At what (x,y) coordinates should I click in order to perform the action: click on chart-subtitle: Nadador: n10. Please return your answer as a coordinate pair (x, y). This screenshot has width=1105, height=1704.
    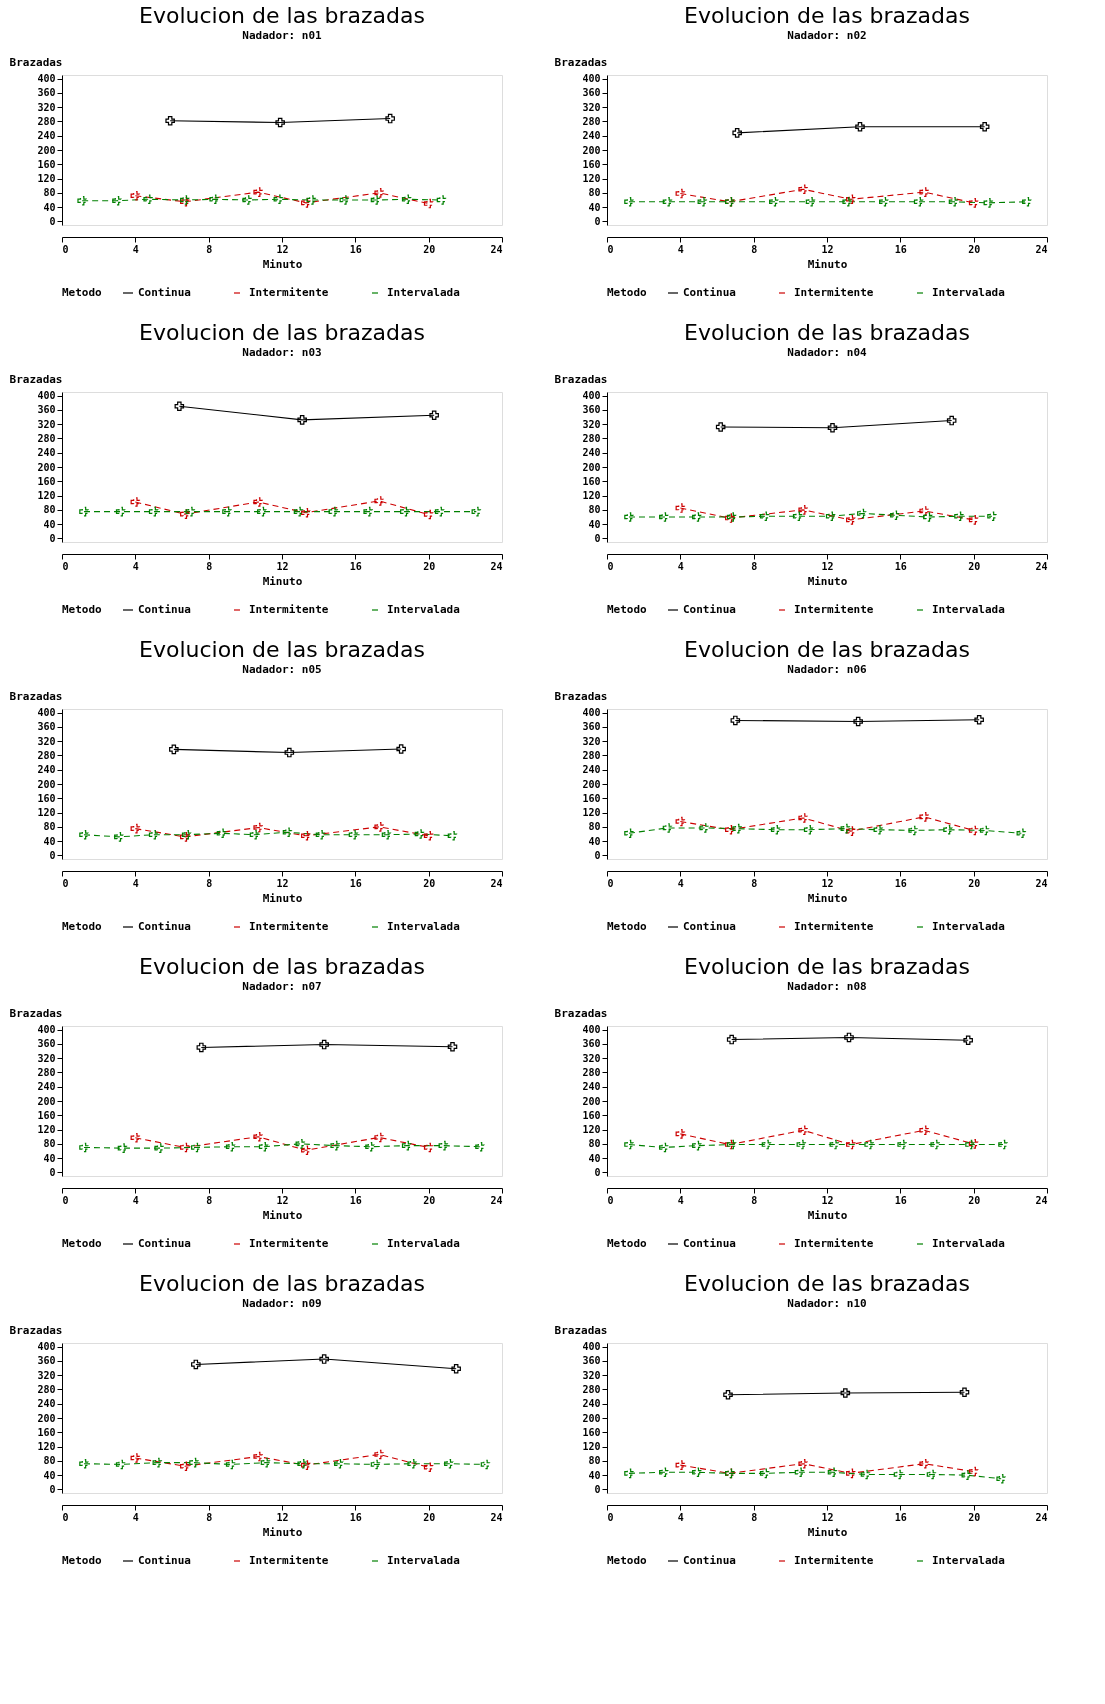
    Looking at the image, I should click on (827, 1303).